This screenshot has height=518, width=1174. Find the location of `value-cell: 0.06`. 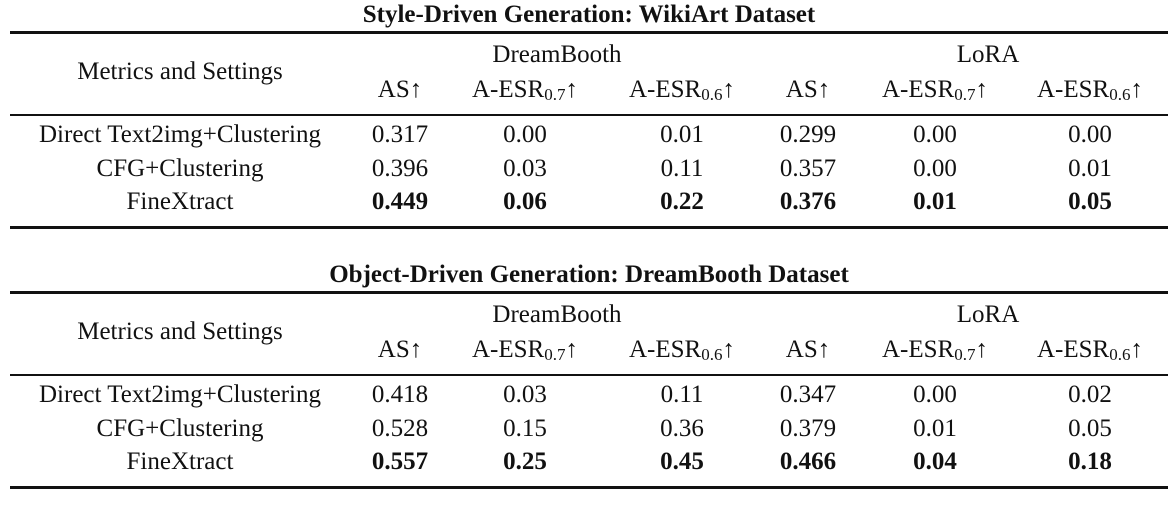

value-cell: 0.06 is located at coordinates (525, 201).